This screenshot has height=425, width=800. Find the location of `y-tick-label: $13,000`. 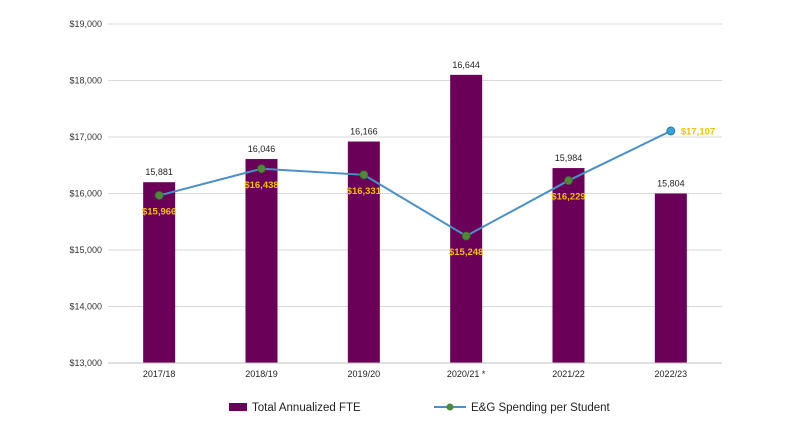

y-tick-label: $13,000 is located at coordinates (85, 363).